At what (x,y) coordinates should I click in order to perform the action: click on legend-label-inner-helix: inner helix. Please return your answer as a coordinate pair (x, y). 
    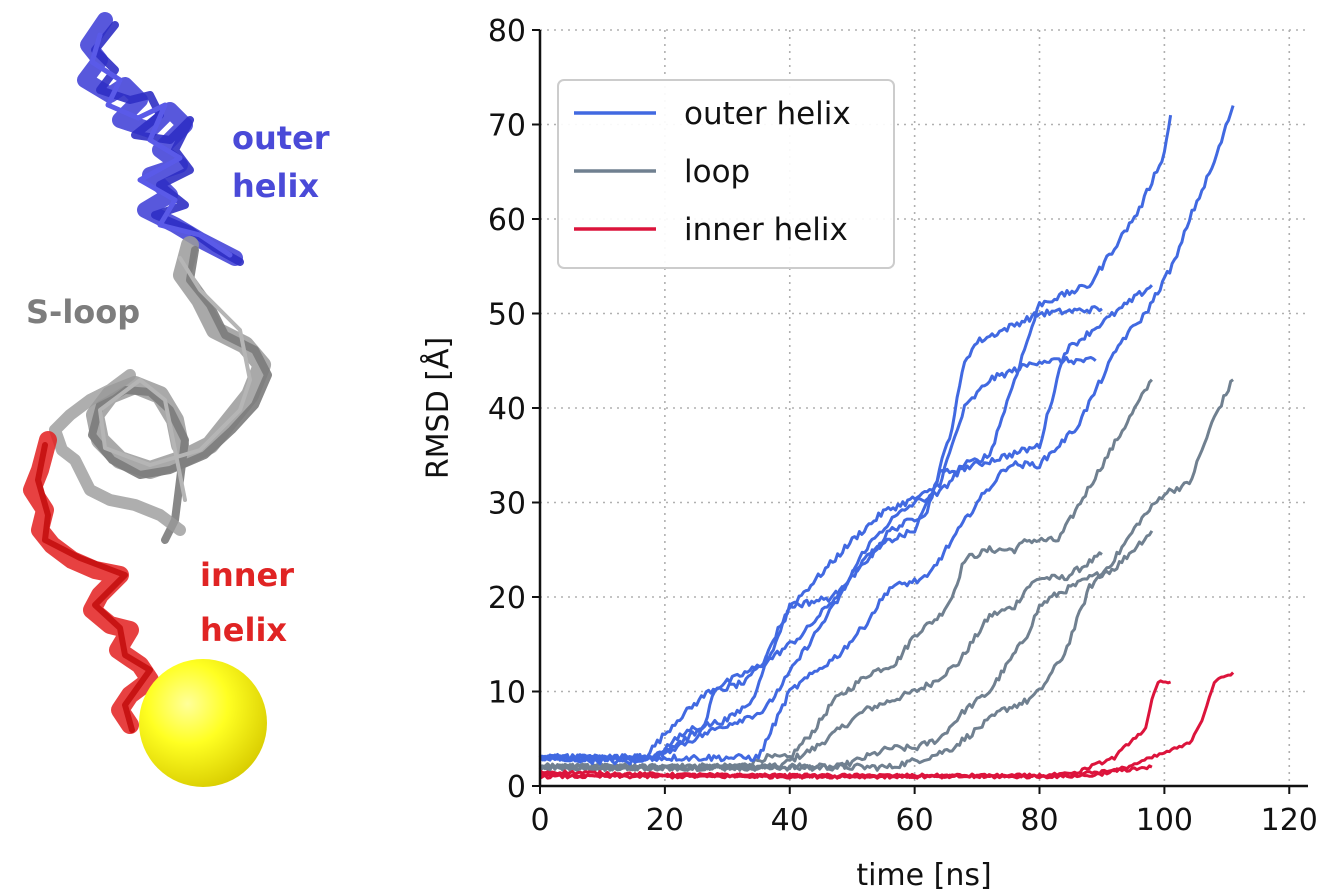
    Looking at the image, I should click on (766, 230).